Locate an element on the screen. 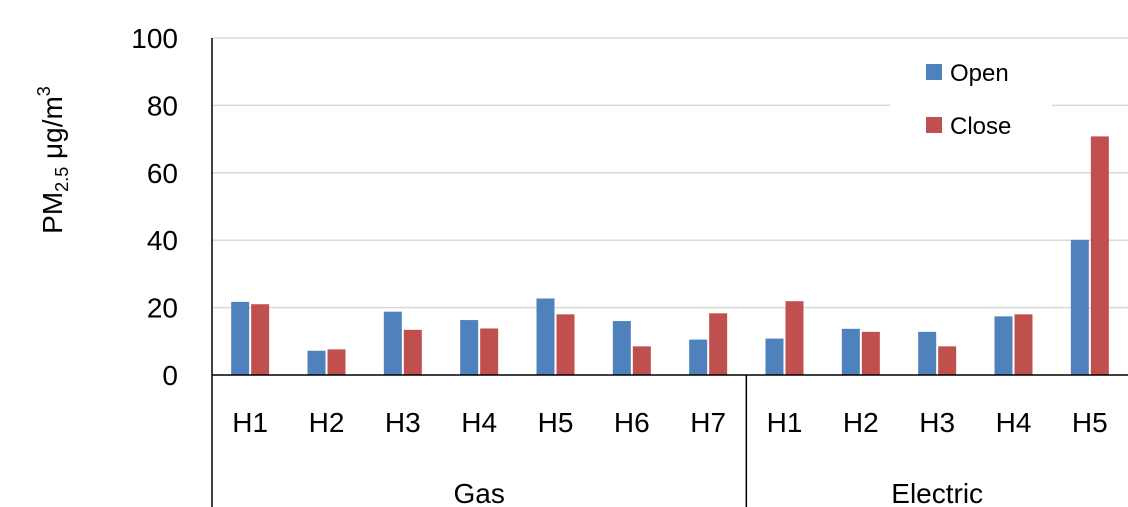  x-group-label: Electric is located at coordinates (937, 492).